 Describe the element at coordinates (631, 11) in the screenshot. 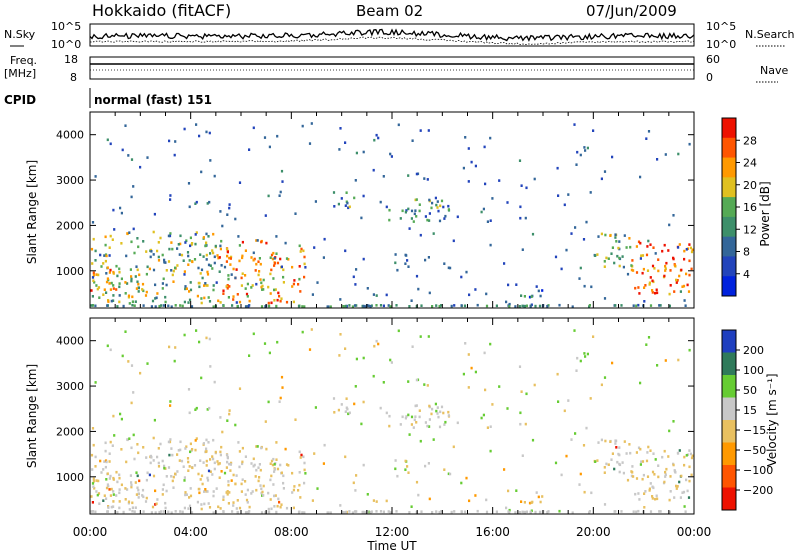

I see `date-title: 07/Jun/2009` at that location.